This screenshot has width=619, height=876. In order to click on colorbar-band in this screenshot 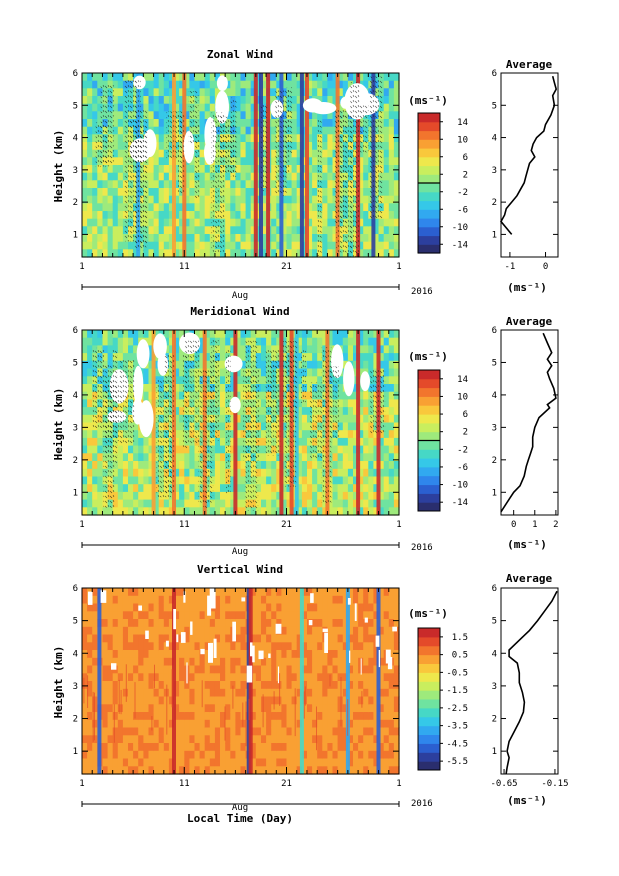, I will do `click(429, 427)`.